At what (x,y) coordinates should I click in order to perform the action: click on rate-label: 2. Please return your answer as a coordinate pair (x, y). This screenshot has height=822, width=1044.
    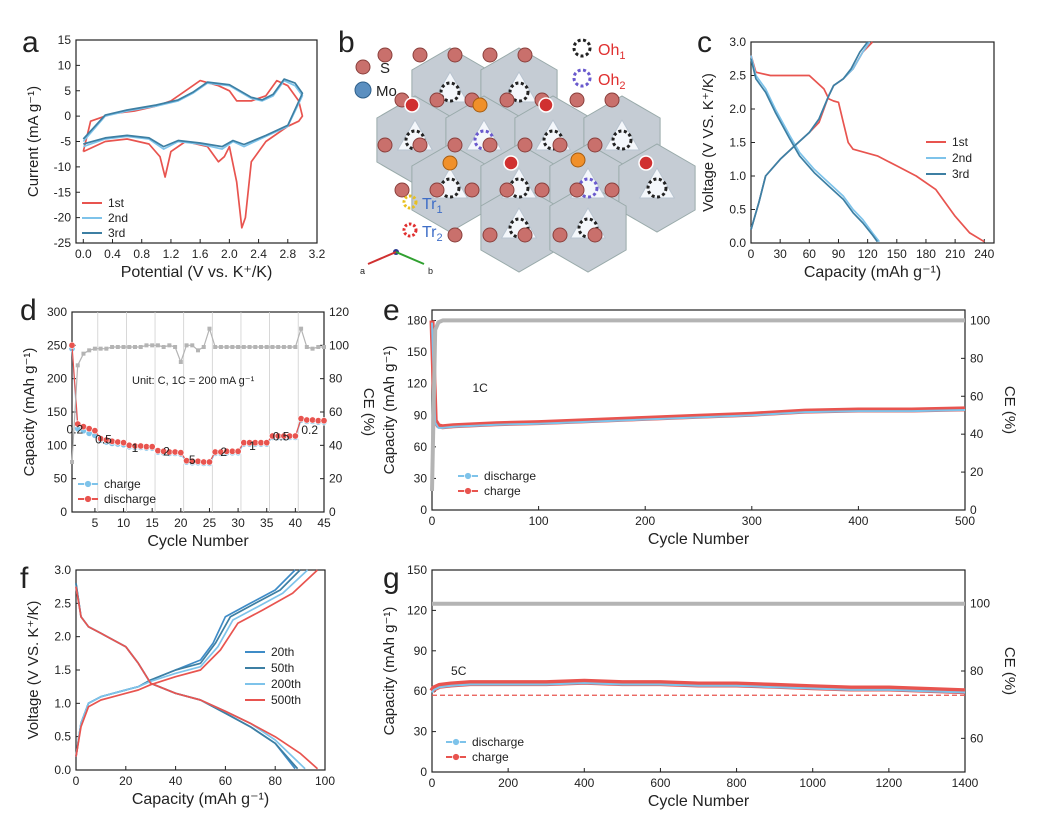
    Looking at the image, I should click on (166, 451).